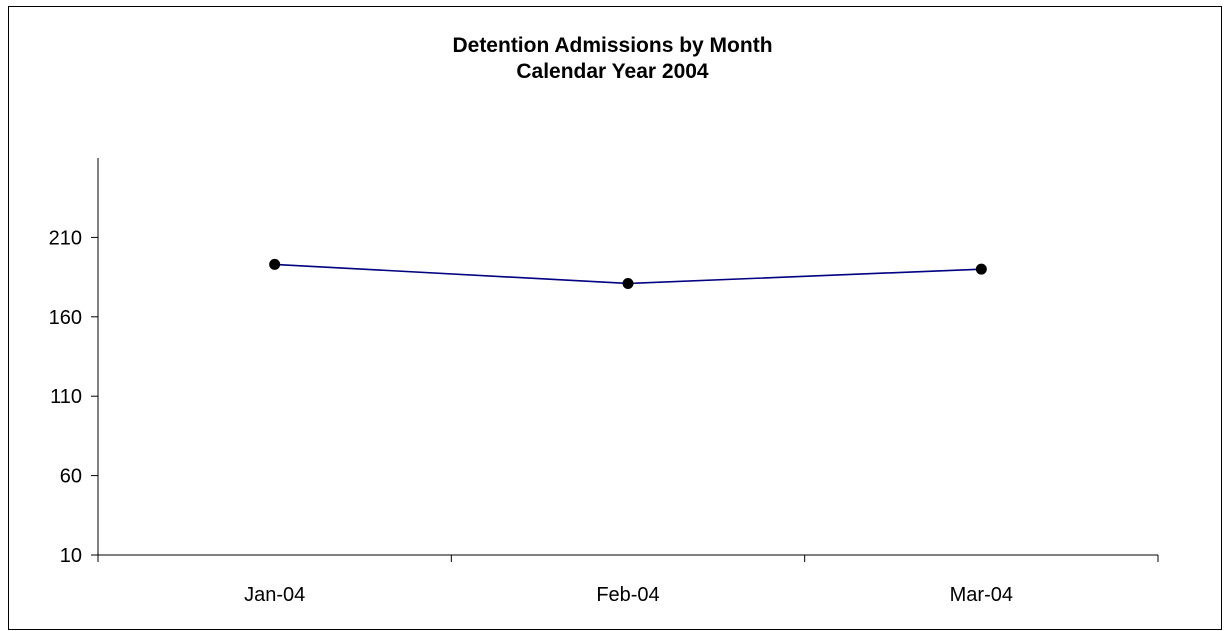 The image size is (1225, 631). Describe the element at coordinates (612, 45) in the screenshot. I see `chart-title: Detention Admissions by Month` at that location.